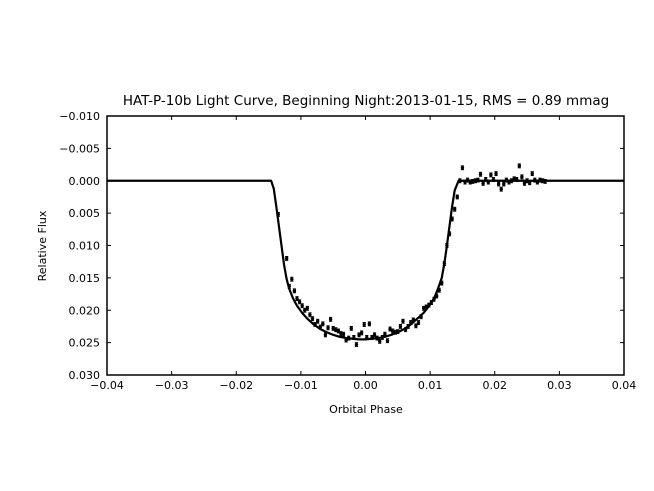 The height and width of the screenshot is (491, 654). What do you see at coordinates (85, 375) in the screenshot?
I see `y-tick-label: 0.030` at bounding box center [85, 375].